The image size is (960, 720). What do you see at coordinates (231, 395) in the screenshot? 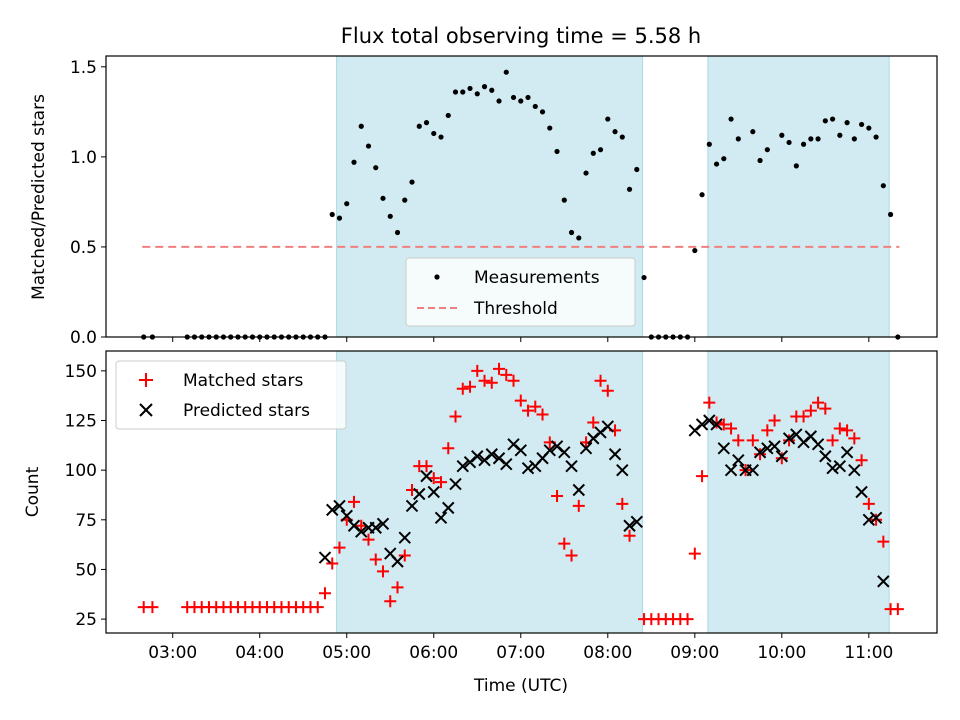
I see `count-legend: Matched stars Predicted stars` at bounding box center [231, 395].